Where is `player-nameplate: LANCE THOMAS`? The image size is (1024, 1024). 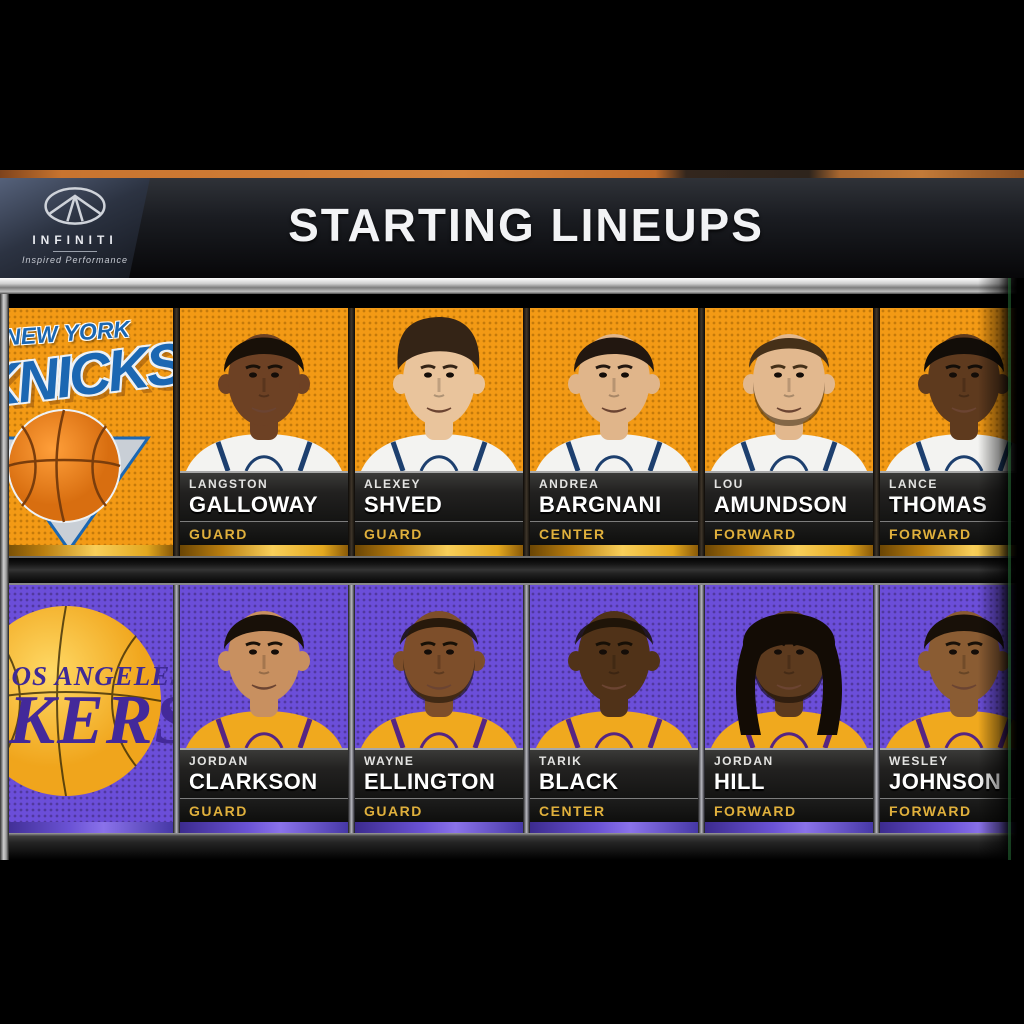 player-nameplate: LANCE THOMAS is located at coordinates (952, 496).